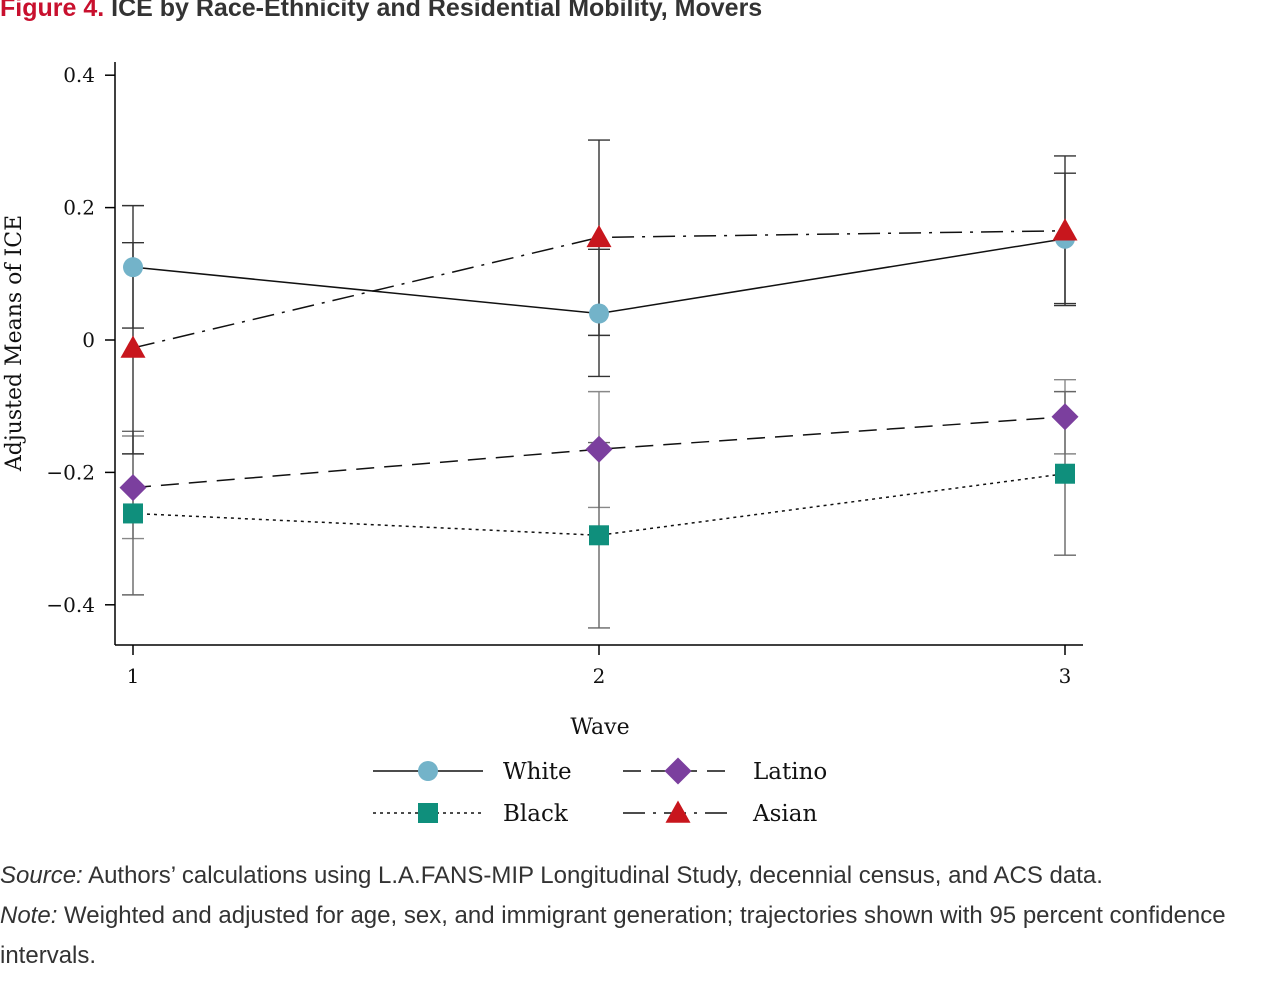  Describe the element at coordinates (428, 813) in the screenshot. I see `legend-marker-black` at that location.